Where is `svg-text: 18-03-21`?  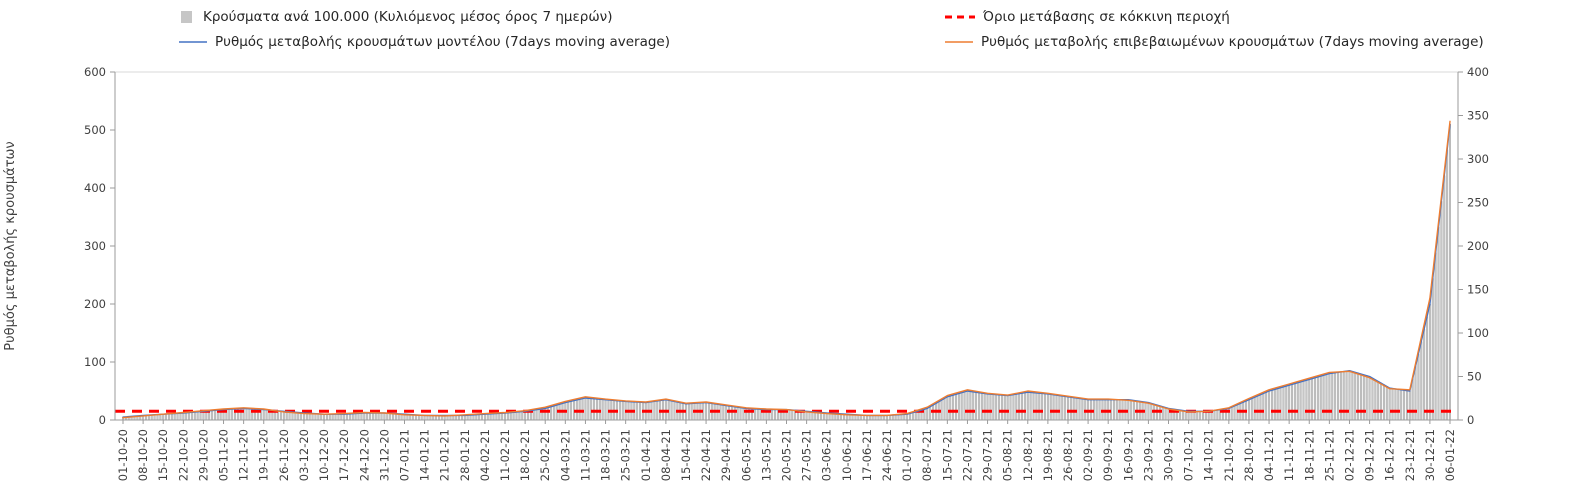
svg-text: 18-03-21 is located at coordinates (606, 455).